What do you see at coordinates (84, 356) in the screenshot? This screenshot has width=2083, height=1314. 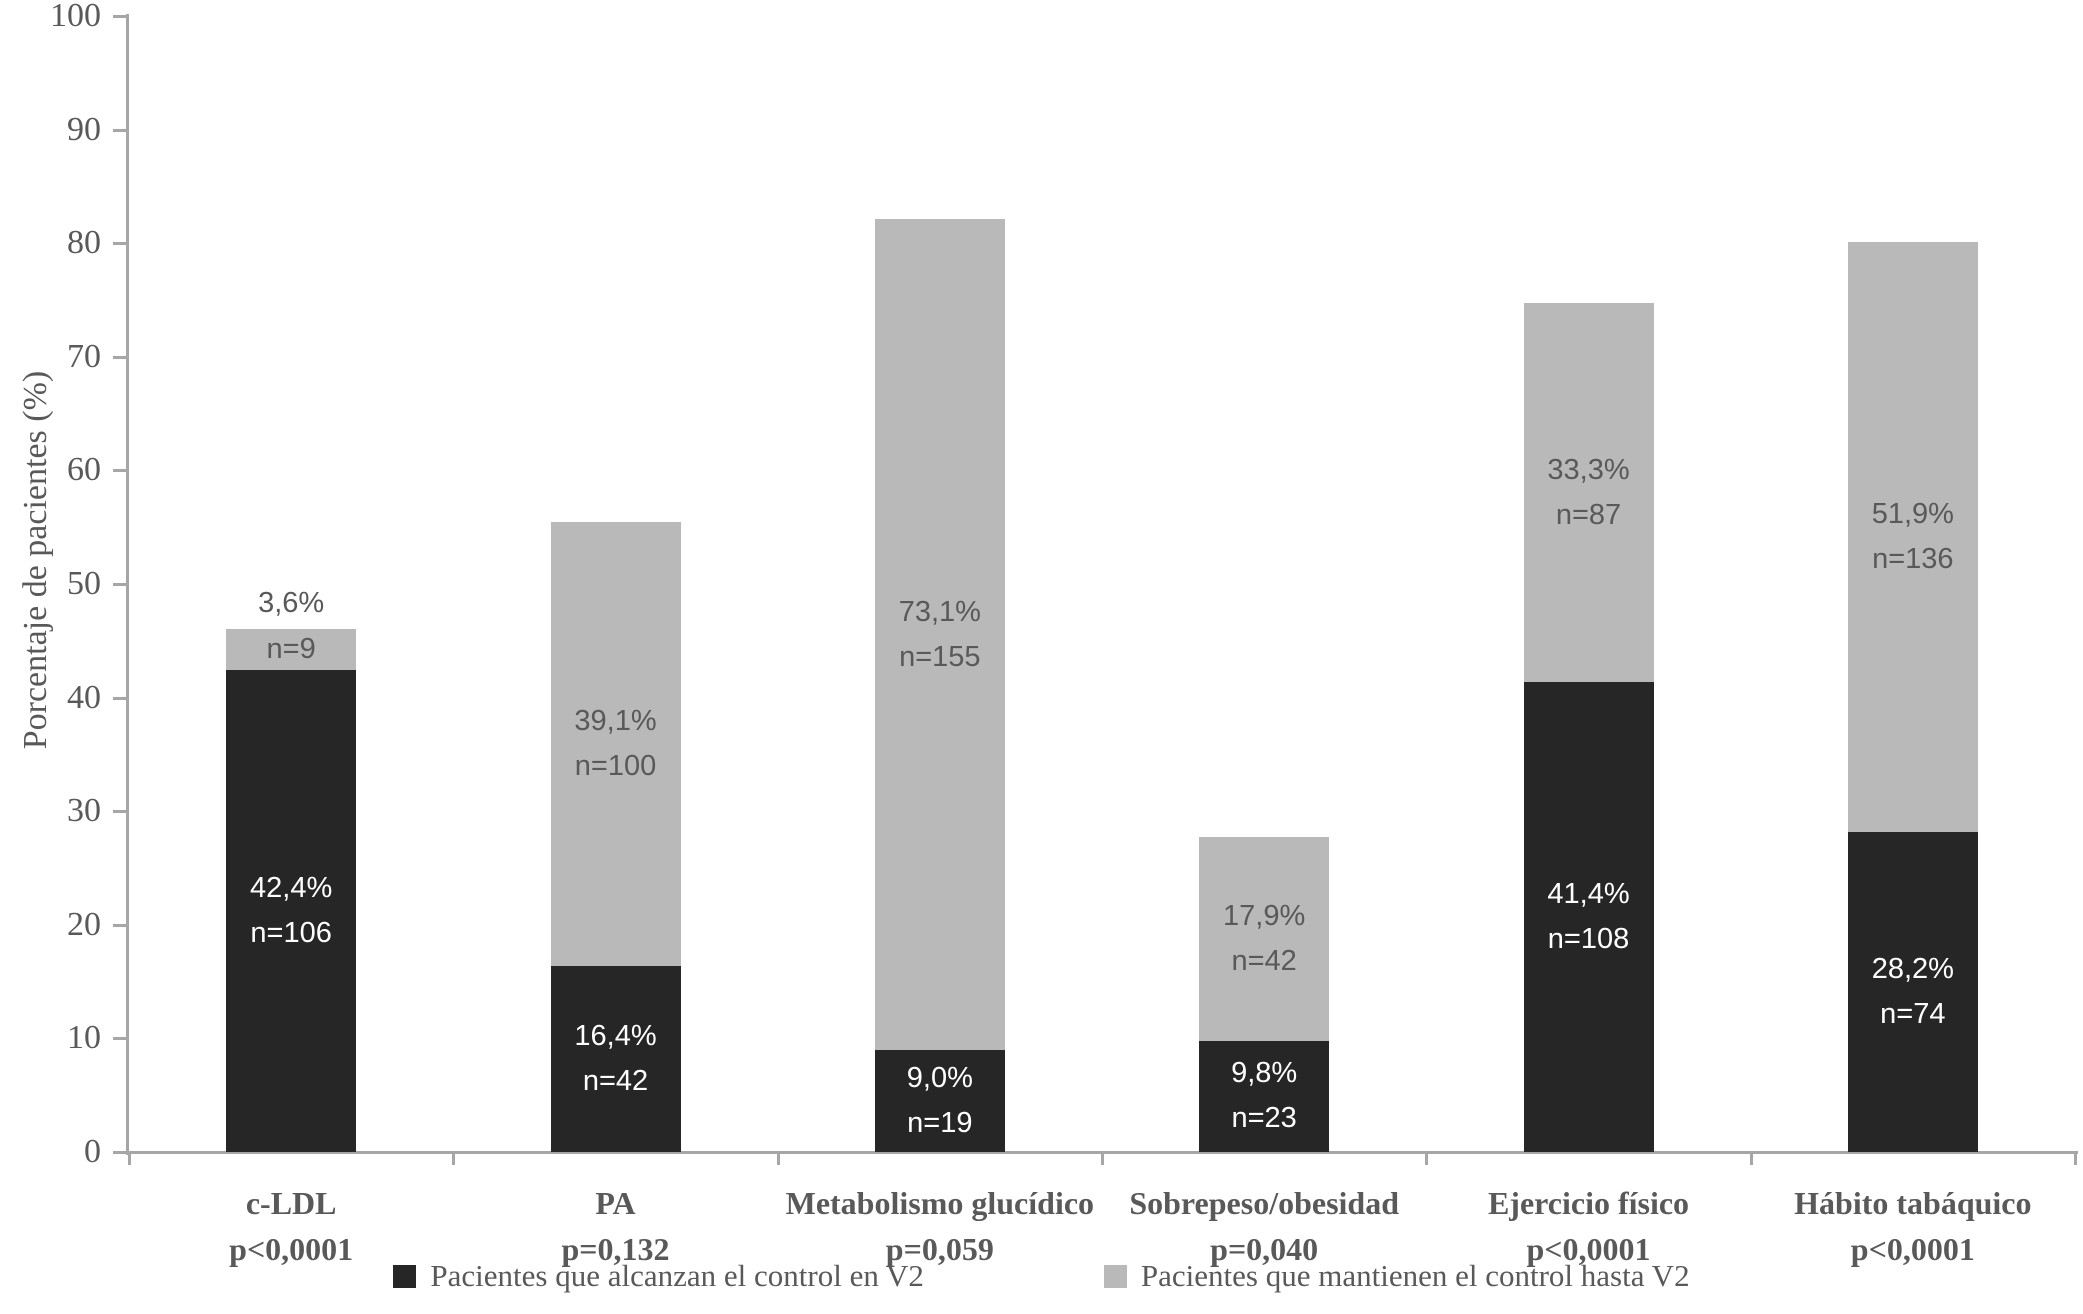 I see `y-tick-label: 70` at bounding box center [84, 356].